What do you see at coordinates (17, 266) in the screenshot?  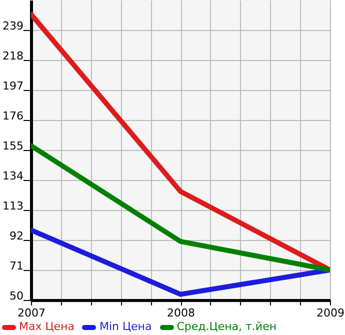 I see `y-tick-label: 71` at bounding box center [17, 266].